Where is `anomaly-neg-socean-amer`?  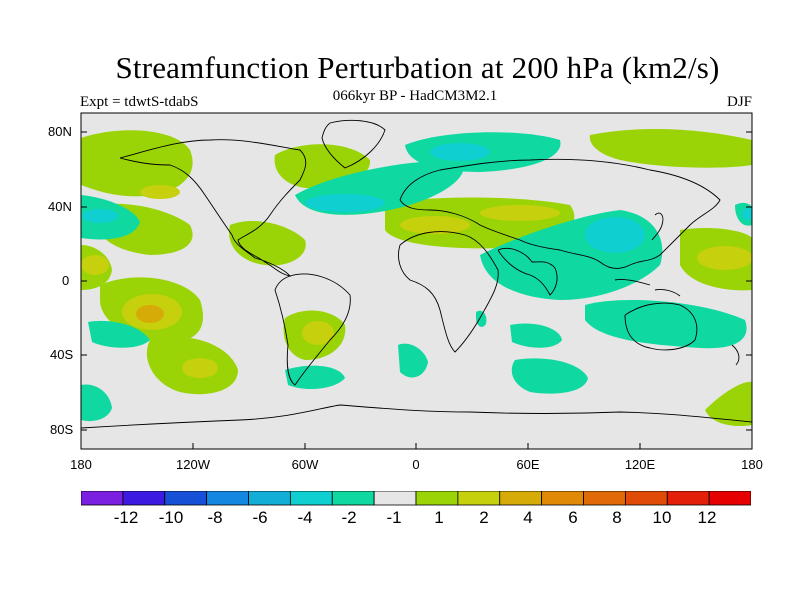
anomaly-neg-socean-amer is located at coordinates (315, 377).